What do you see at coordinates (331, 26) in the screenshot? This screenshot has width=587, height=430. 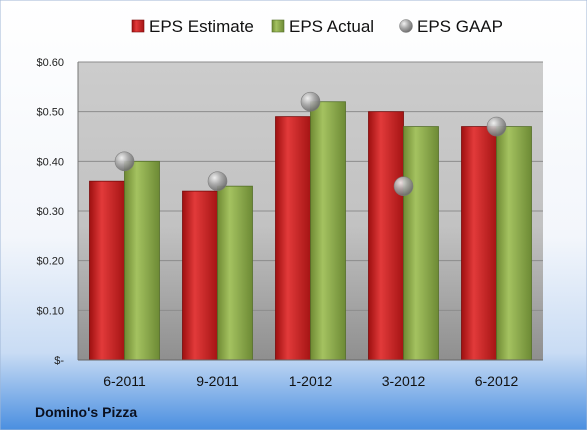 I see `legend-label-eps-actual: EPS Actual` at bounding box center [331, 26].